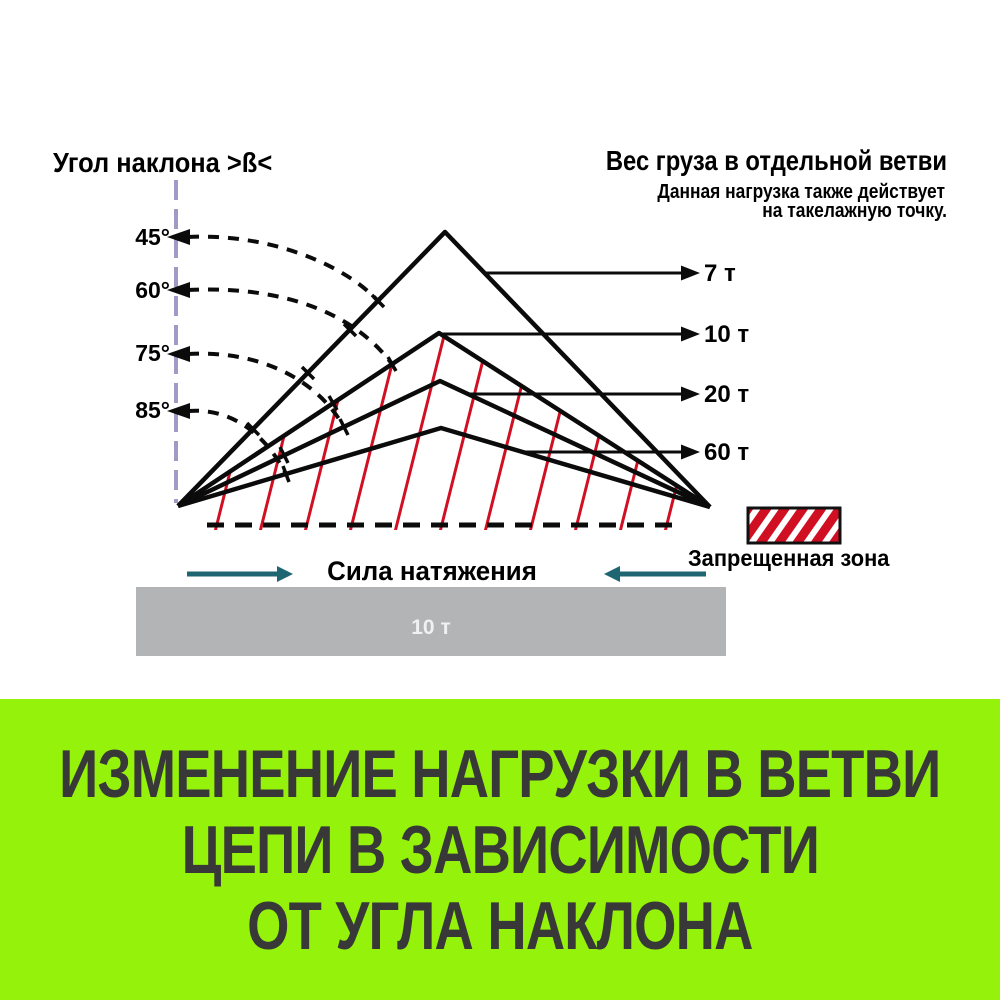 This screenshot has width=1000, height=1000. I want to click on weight-arrow-20t, so click(584, 394).